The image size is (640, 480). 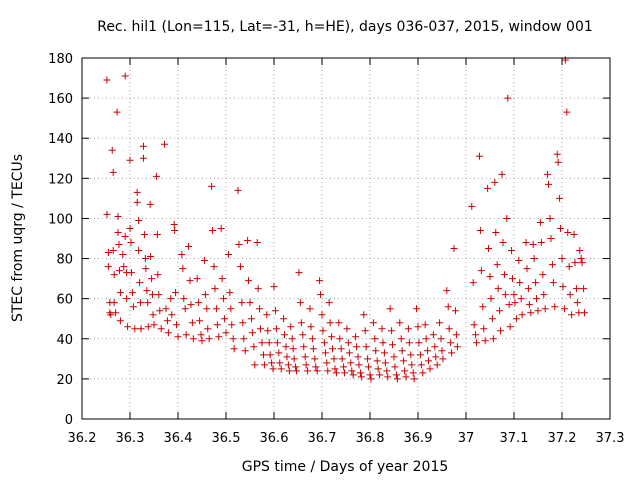 I want to click on x-tick-label: 36.5, so click(x=226, y=438).